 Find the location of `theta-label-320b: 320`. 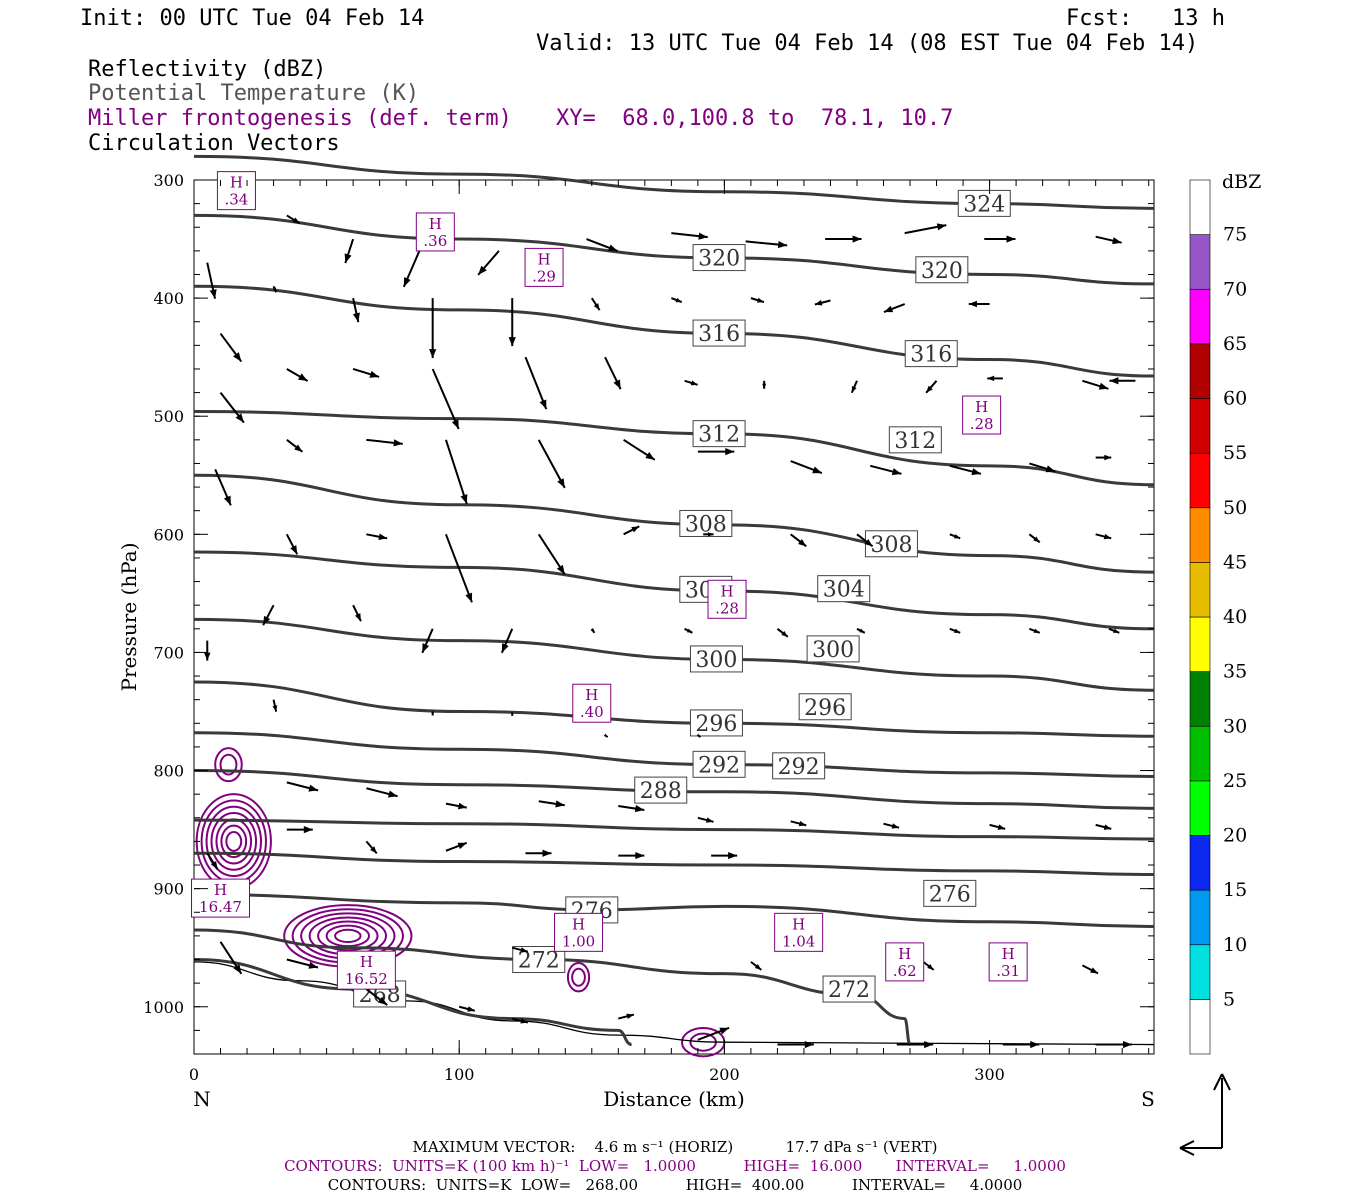

theta-label-320b: 320 is located at coordinates (942, 271).